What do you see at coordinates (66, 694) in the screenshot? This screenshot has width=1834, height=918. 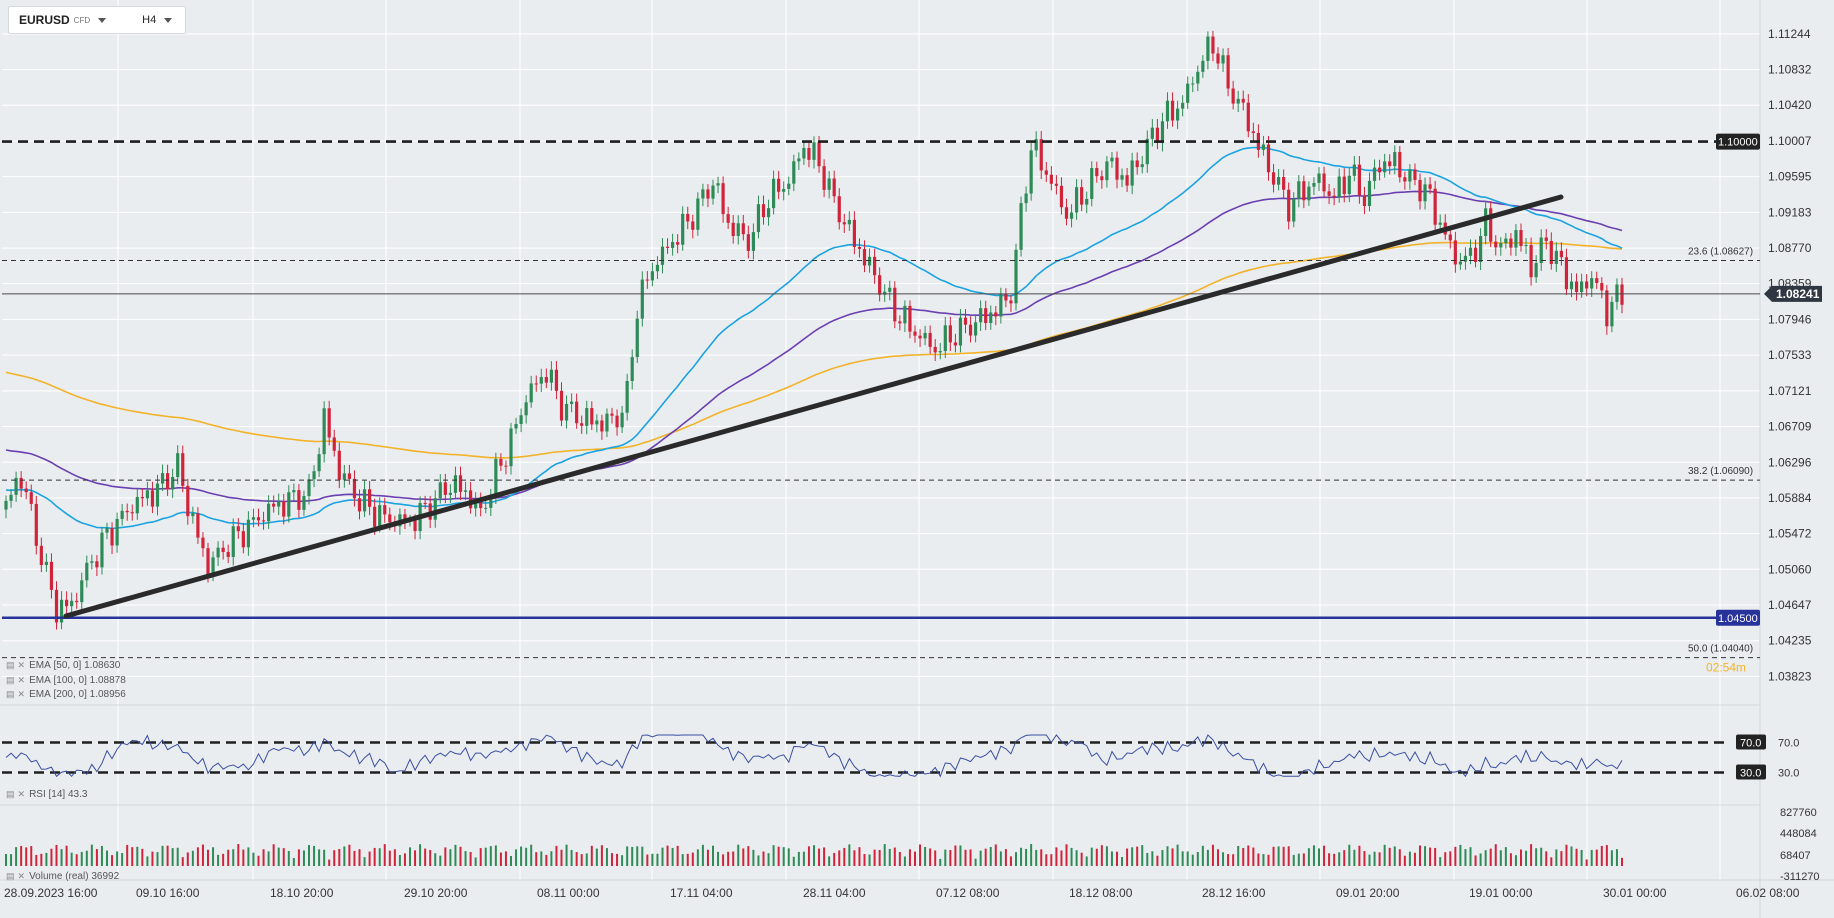 I see `ema200-legend: ▤ ✕ EMA [200, 0] 1.08956` at bounding box center [66, 694].